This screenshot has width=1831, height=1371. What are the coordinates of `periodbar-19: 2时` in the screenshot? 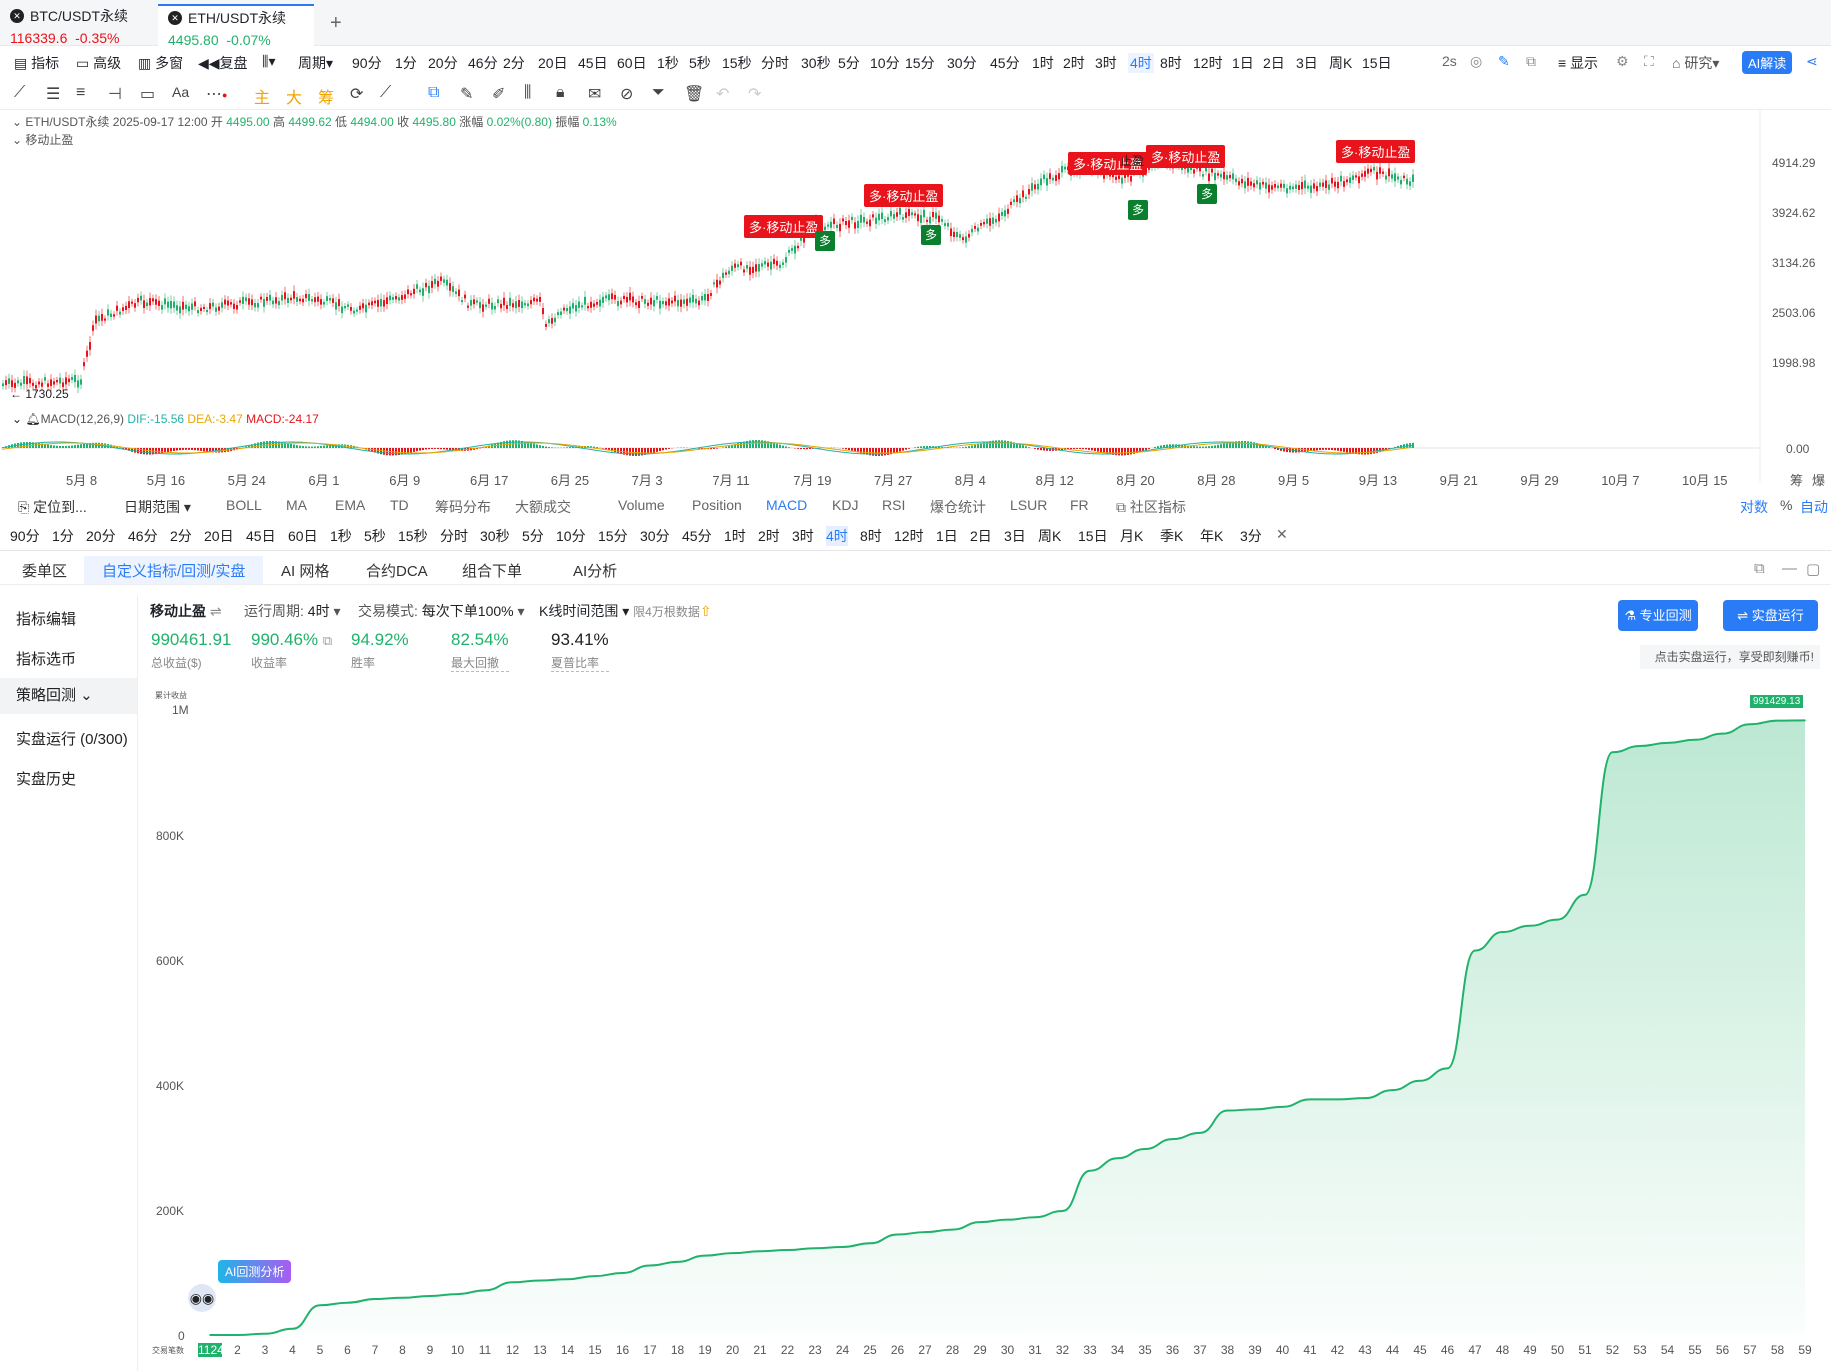 It's located at (769, 536).